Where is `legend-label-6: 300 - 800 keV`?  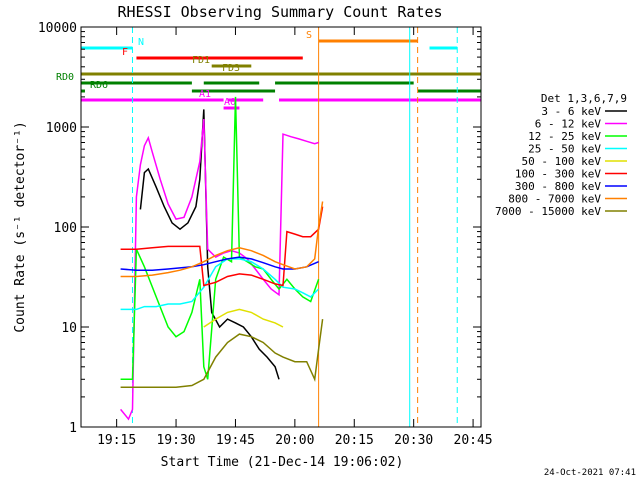
legend-label-6: 300 - 800 keV is located at coordinates (558, 186).